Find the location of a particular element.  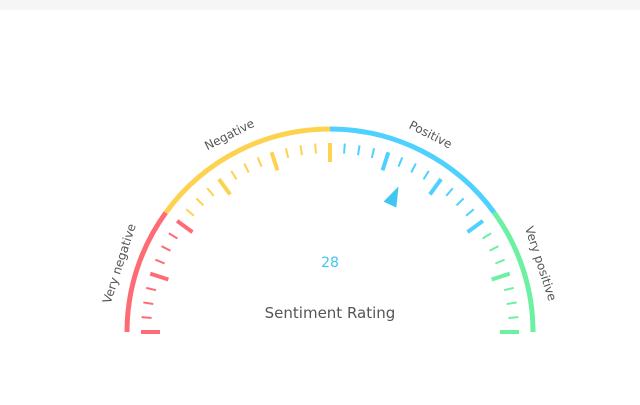

top-strip is located at coordinates (320, 5).